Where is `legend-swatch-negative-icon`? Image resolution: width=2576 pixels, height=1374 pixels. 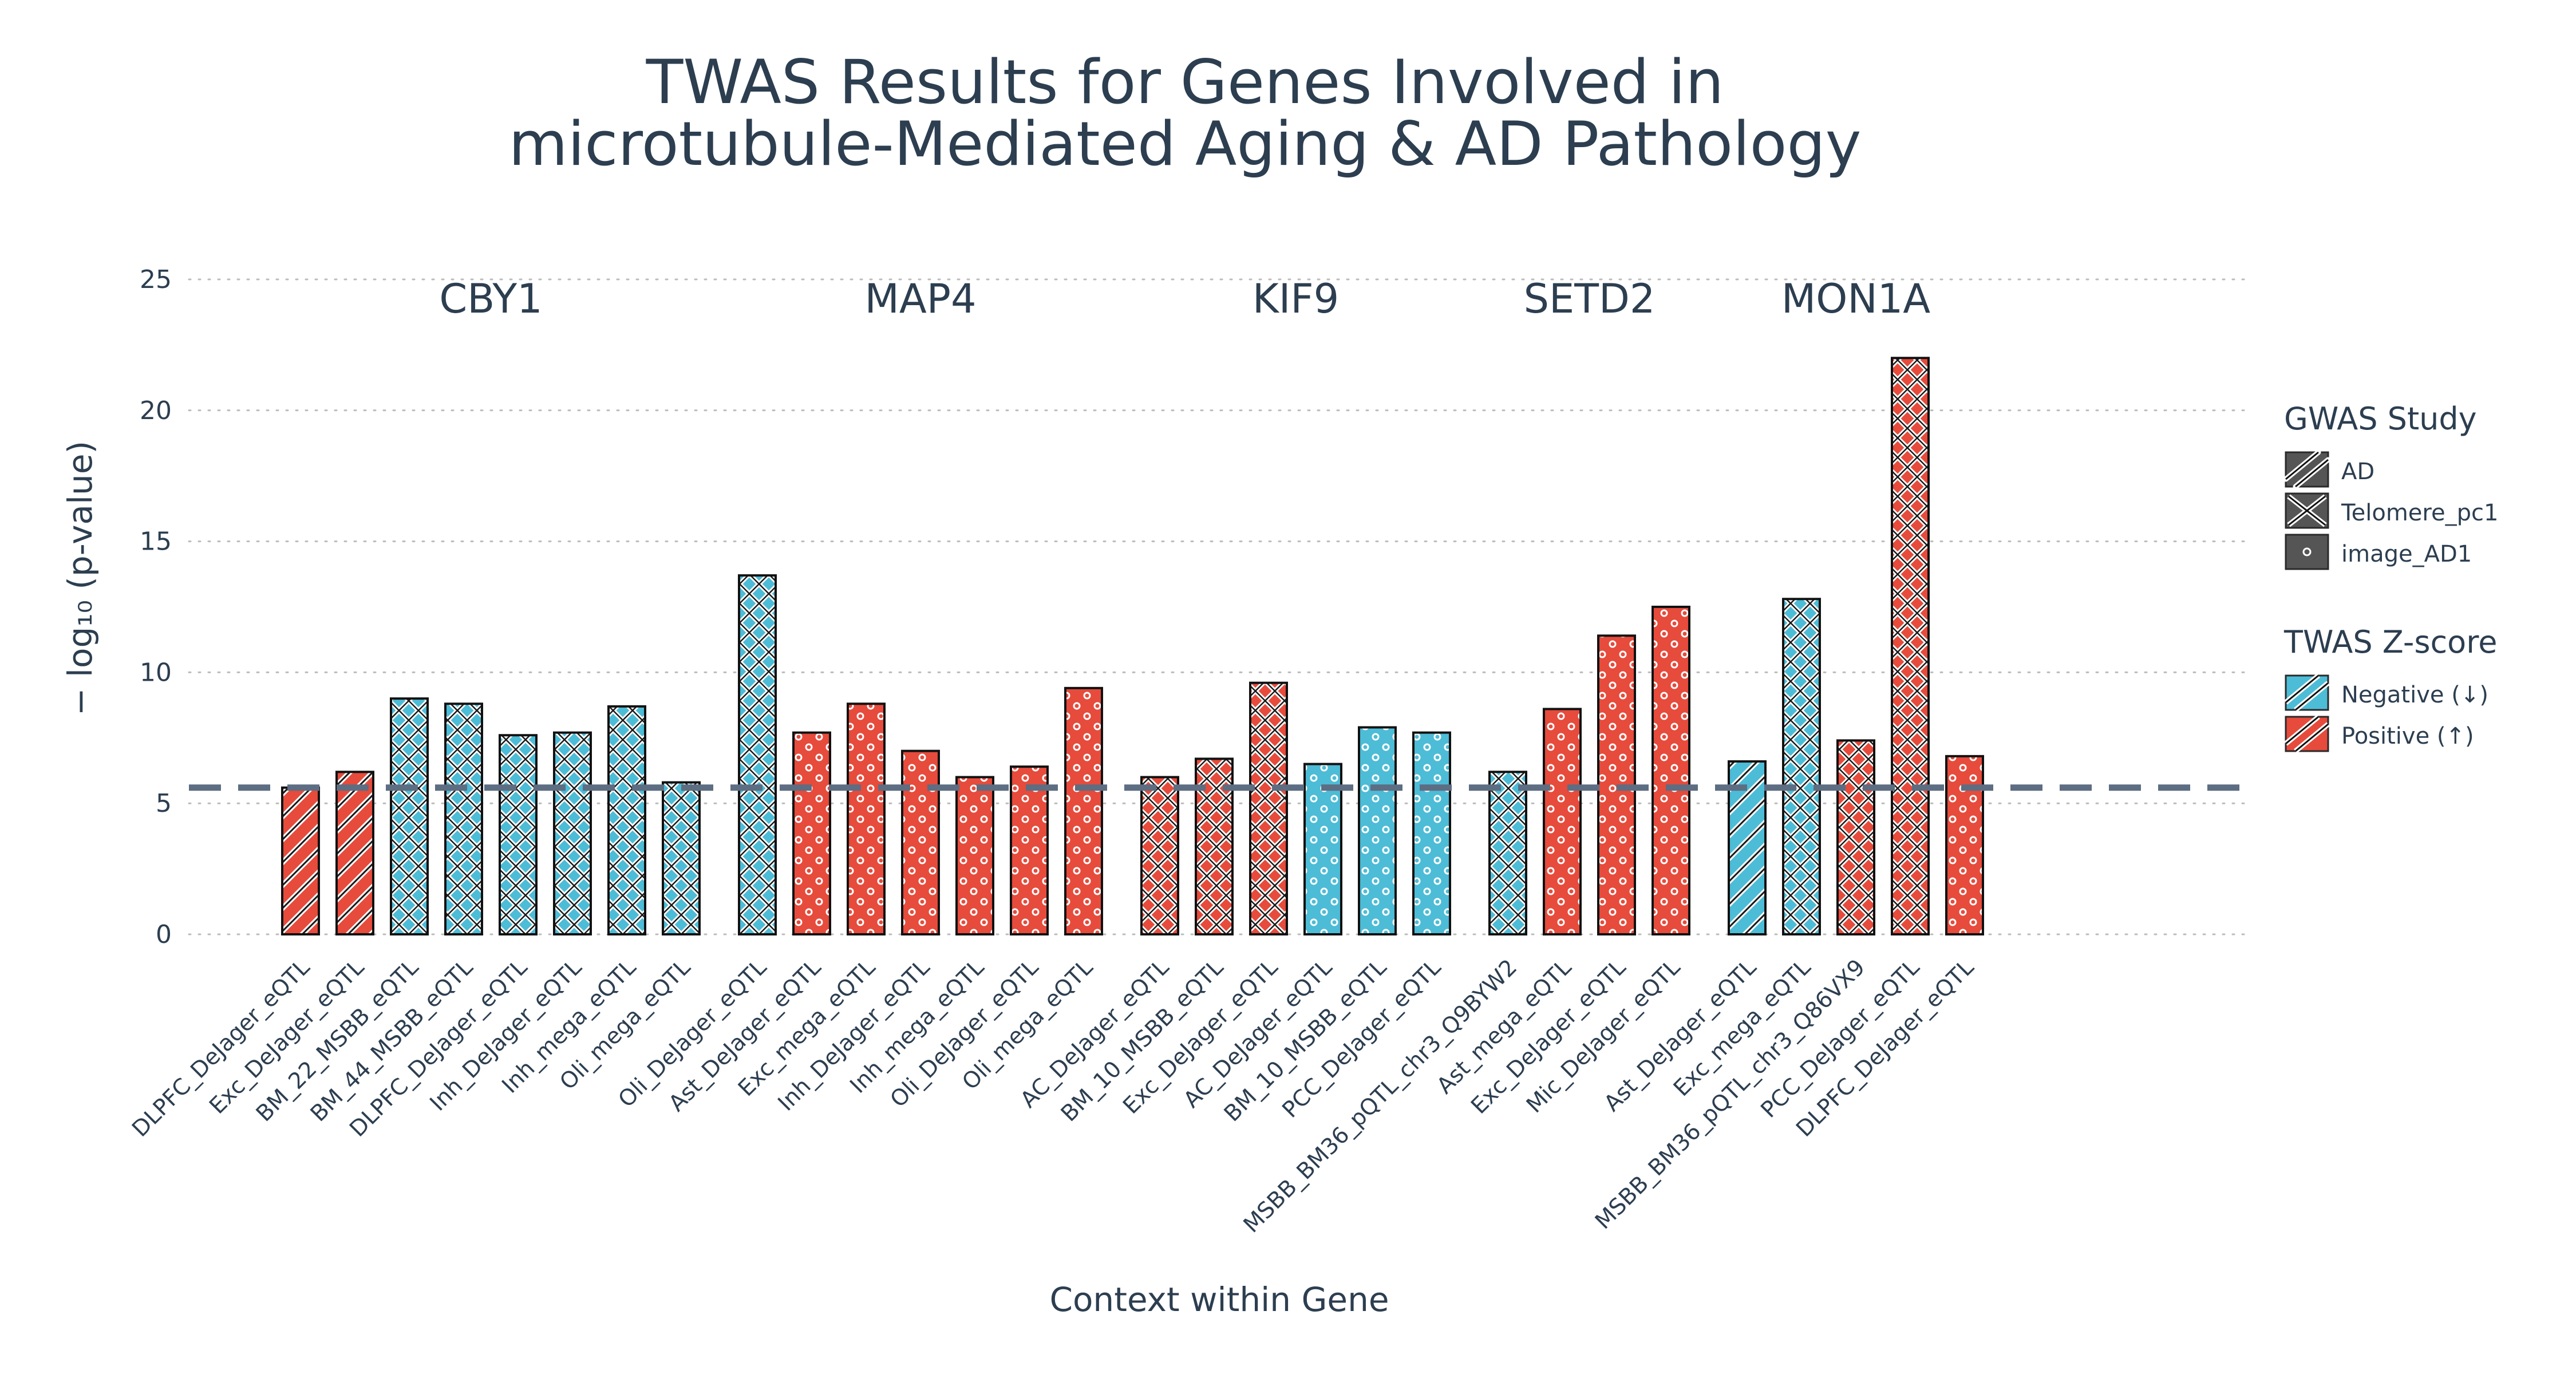 legend-swatch-negative-icon is located at coordinates (2307, 693).